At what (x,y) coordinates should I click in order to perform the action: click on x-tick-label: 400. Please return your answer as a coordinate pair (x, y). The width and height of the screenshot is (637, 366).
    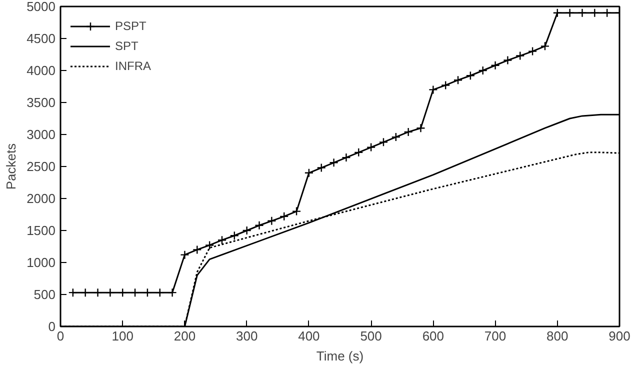
    Looking at the image, I should click on (309, 336).